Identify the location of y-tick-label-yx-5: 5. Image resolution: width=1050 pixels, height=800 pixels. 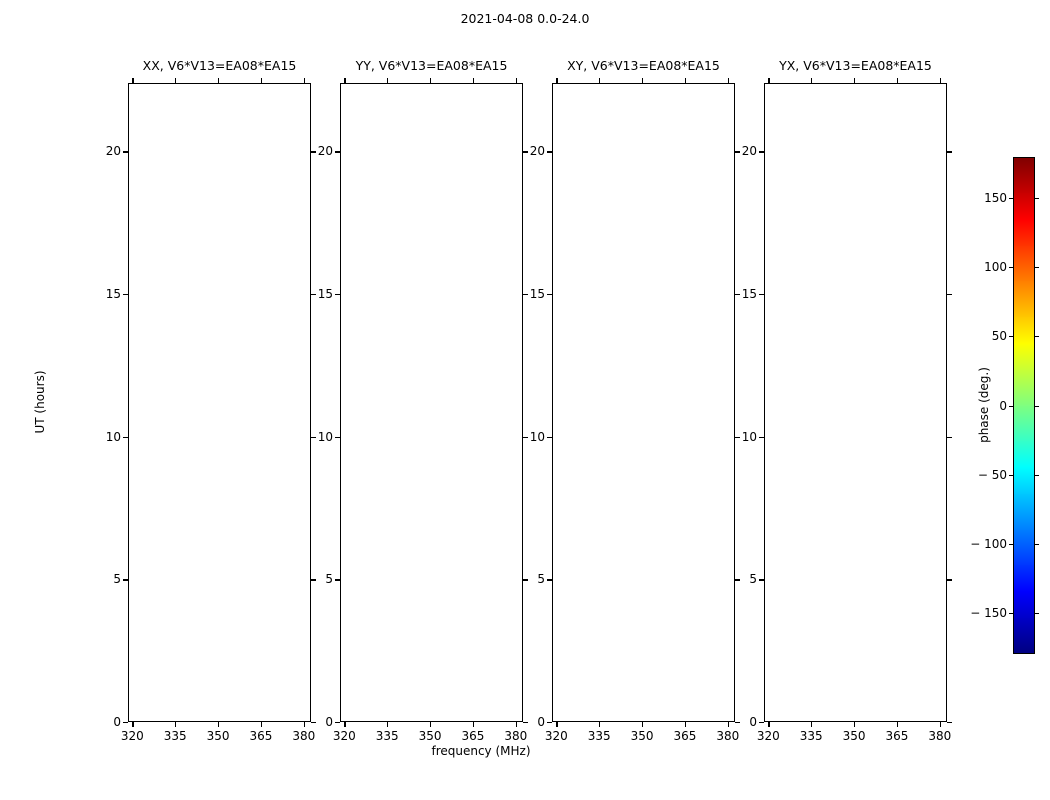
(753, 579).